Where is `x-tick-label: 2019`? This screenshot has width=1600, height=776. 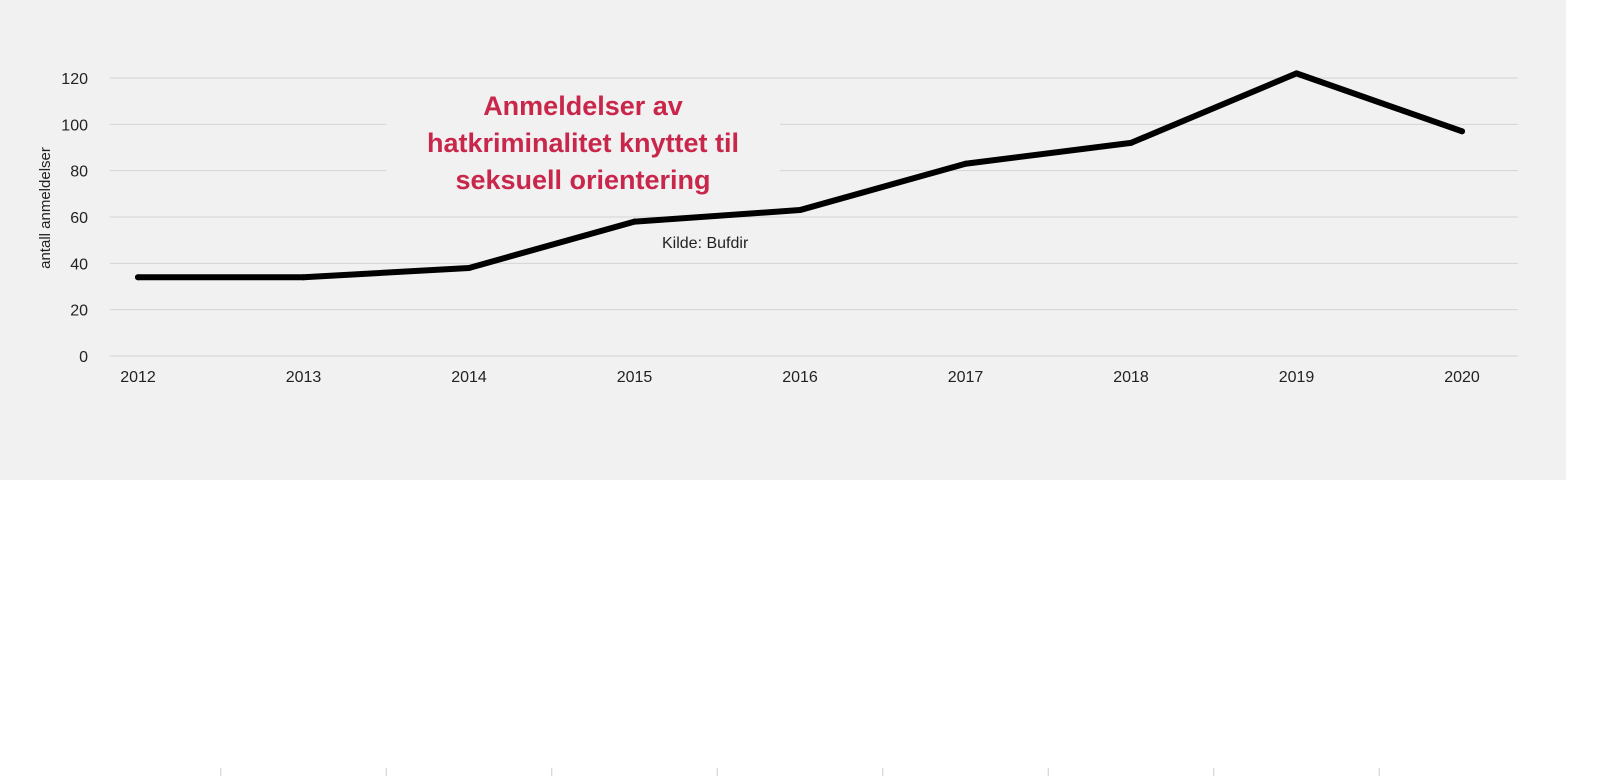
x-tick-label: 2019 is located at coordinates (1297, 377).